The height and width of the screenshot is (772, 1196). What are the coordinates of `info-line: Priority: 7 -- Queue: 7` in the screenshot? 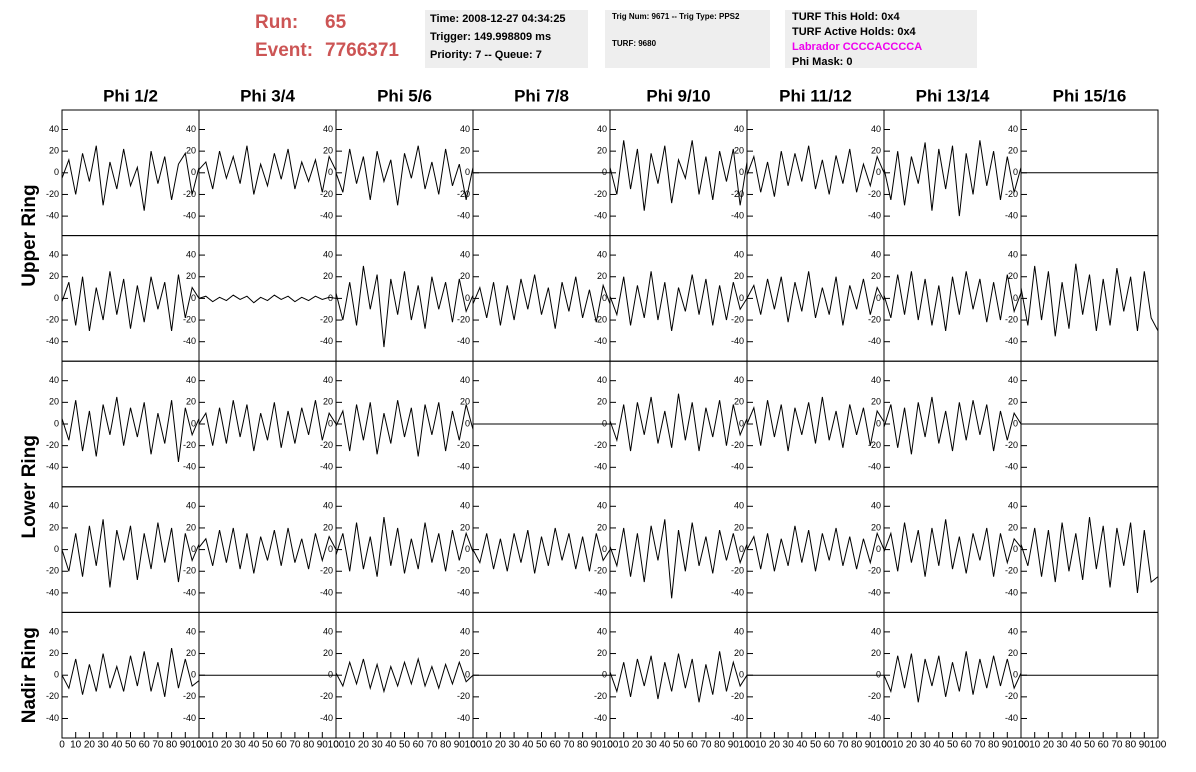 It's located at (486, 55).